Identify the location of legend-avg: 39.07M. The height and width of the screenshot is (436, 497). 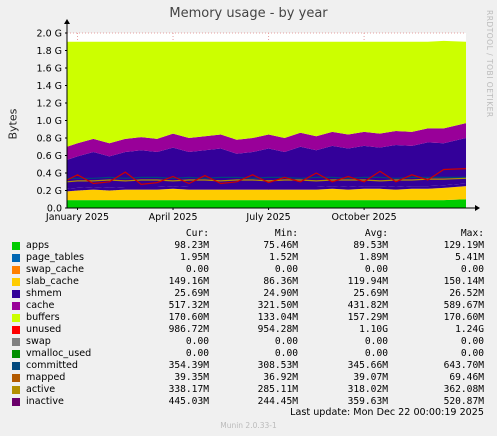
(370, 377).